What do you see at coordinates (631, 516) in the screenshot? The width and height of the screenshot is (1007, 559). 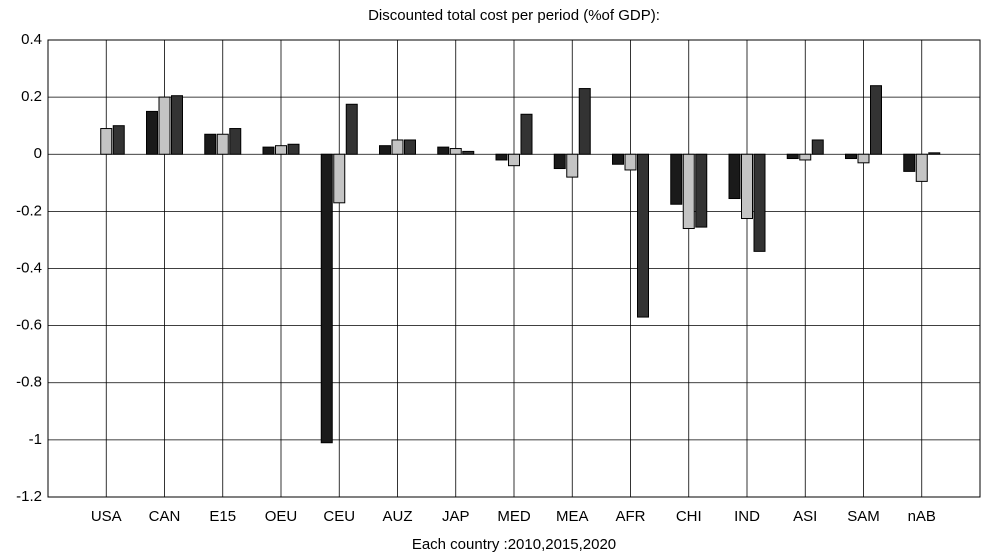 I see `x-tick-label: AFR` at bounding box center [631, 516].